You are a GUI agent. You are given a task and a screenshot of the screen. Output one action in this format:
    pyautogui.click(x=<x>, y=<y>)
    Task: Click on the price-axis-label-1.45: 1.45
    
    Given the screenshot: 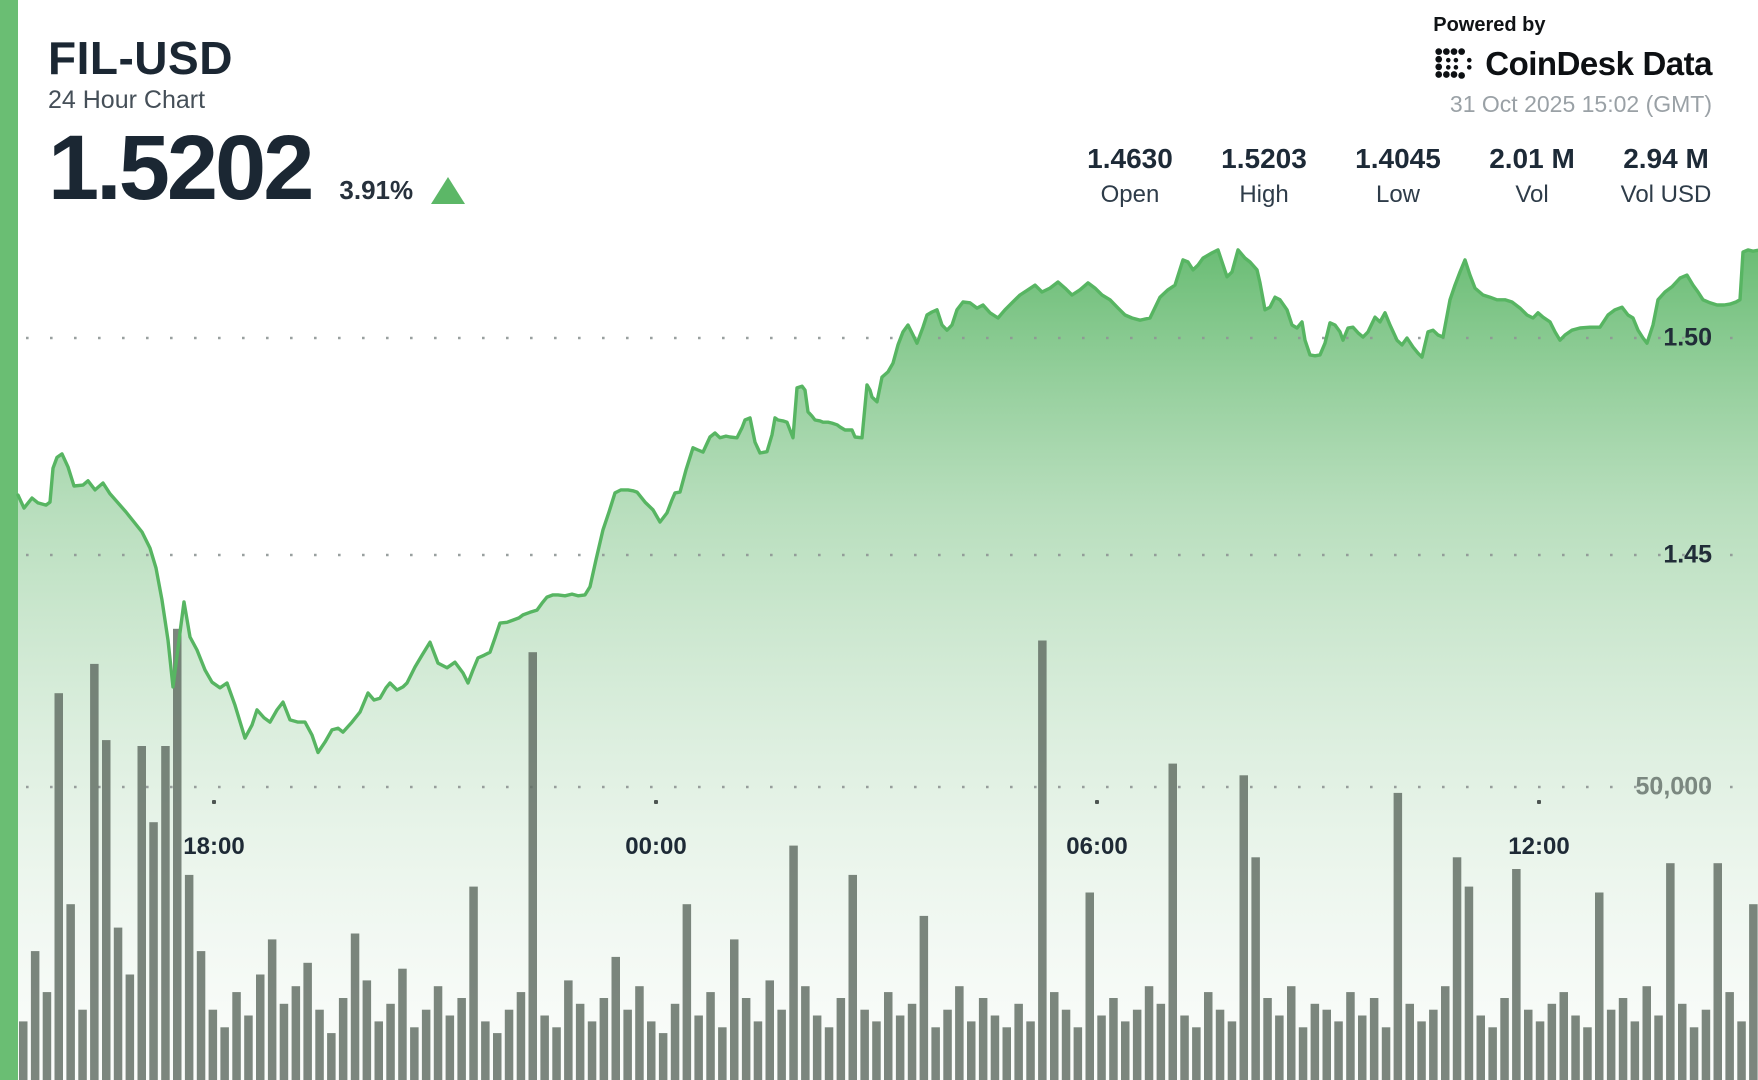 What is the action you would take?
    pyautogui.click(x=1687, y=554)
    